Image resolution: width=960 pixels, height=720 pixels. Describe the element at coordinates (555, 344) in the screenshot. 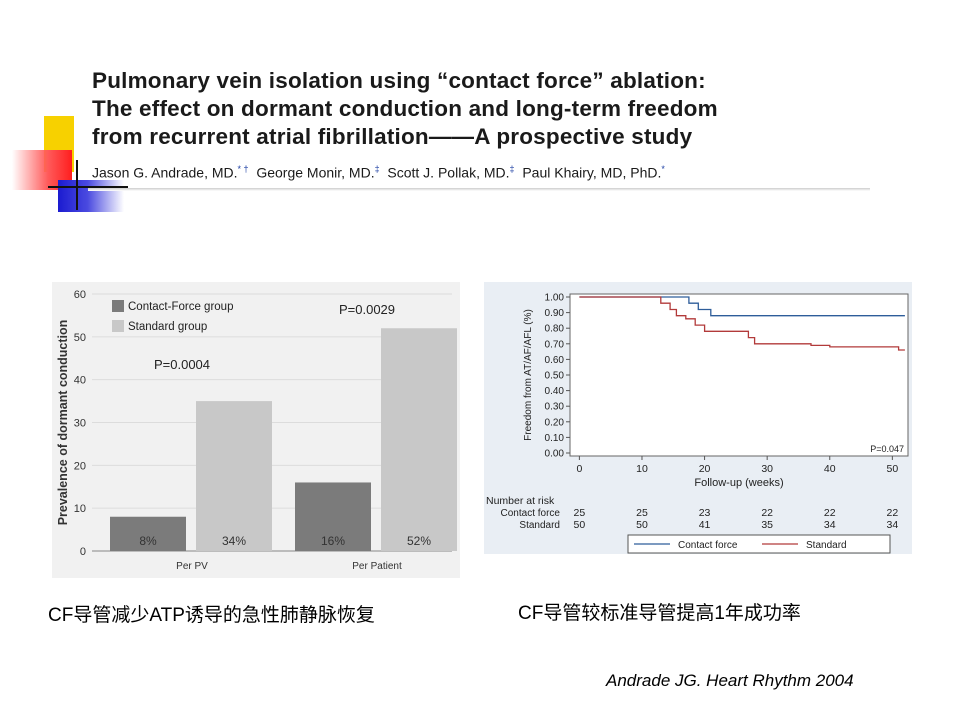

I see `km-y-tick-label: 0.70` at that location.